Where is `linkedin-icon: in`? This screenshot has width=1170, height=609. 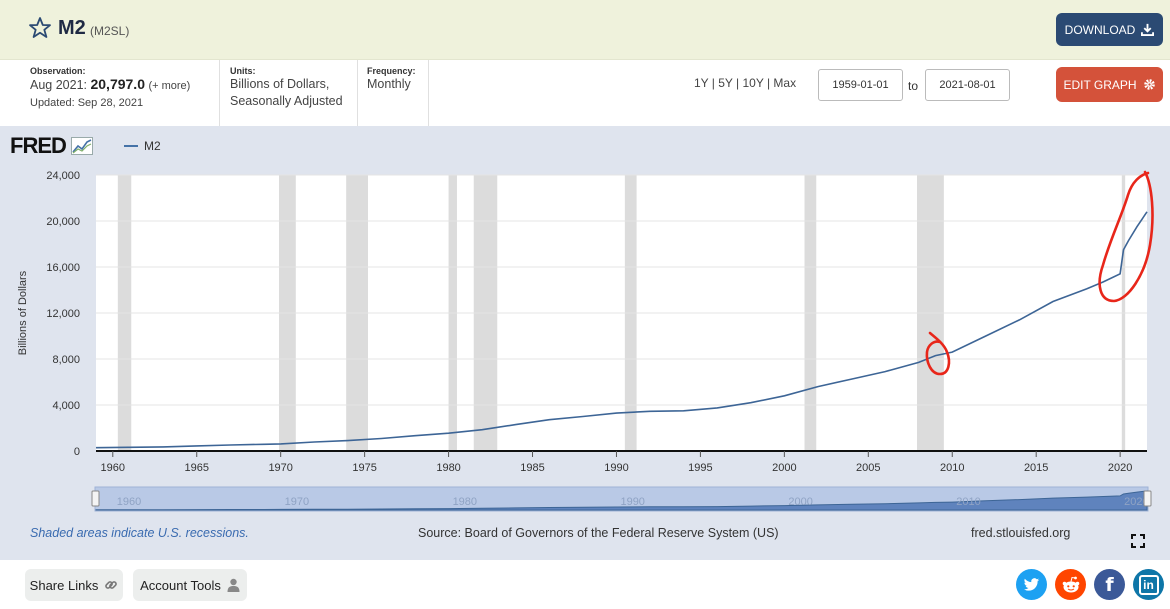 linkedin-icon: in is located at coordinates (1148, 584).